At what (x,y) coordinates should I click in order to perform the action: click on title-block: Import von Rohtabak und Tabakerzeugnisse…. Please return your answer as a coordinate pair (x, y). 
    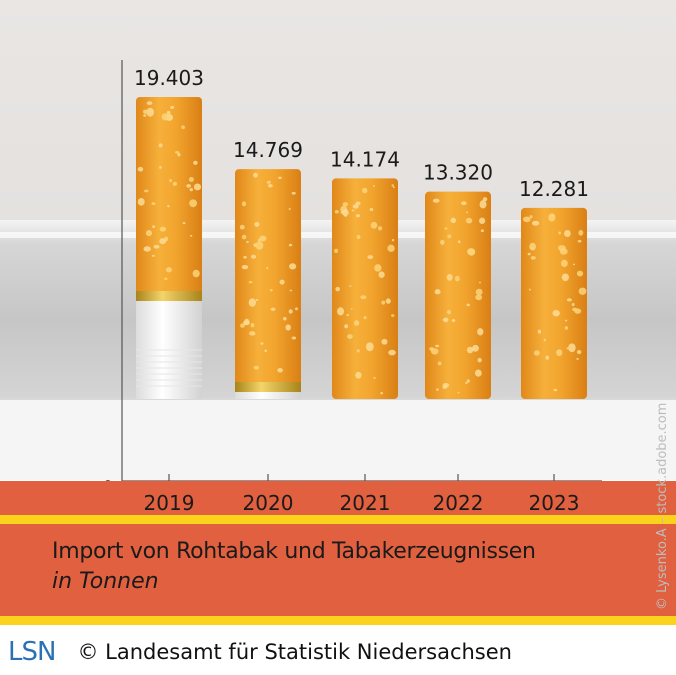
    Looking at the image, I should click on (294, 567).